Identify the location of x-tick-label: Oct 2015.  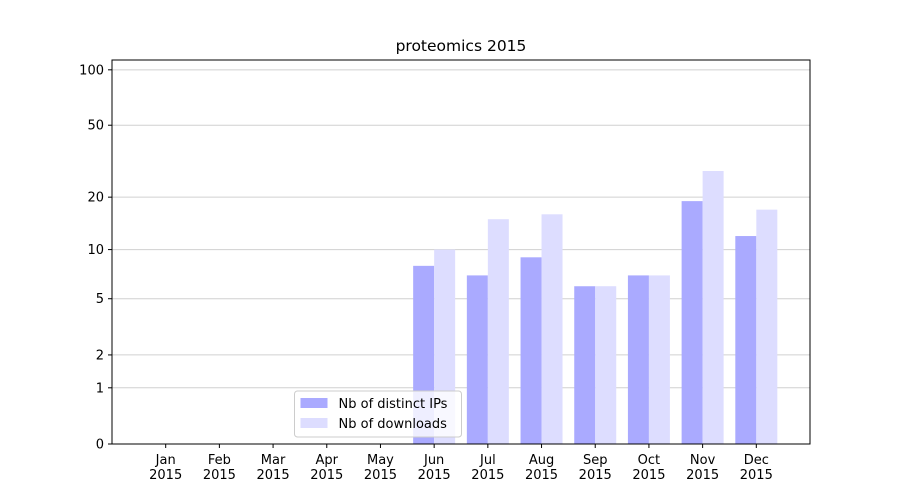
(649, 468).